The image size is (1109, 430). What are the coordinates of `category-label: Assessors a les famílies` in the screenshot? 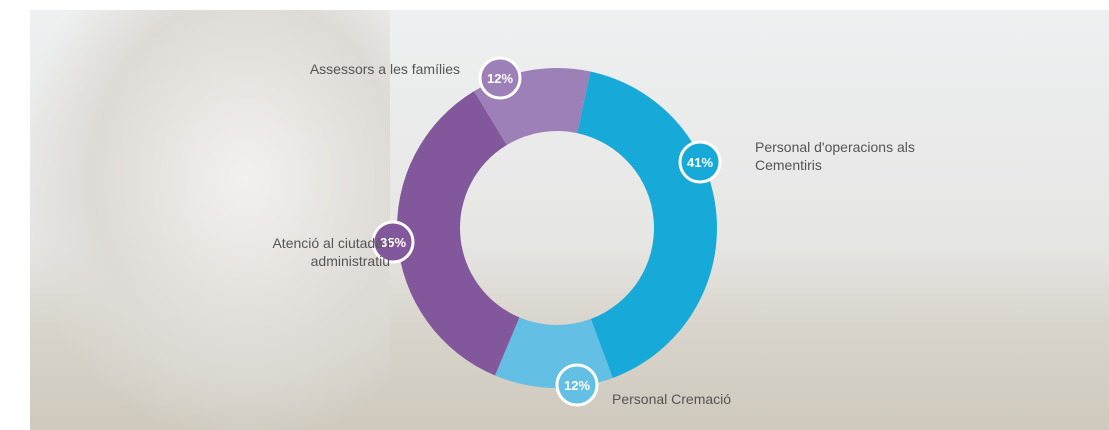 It's located at (384, 69).